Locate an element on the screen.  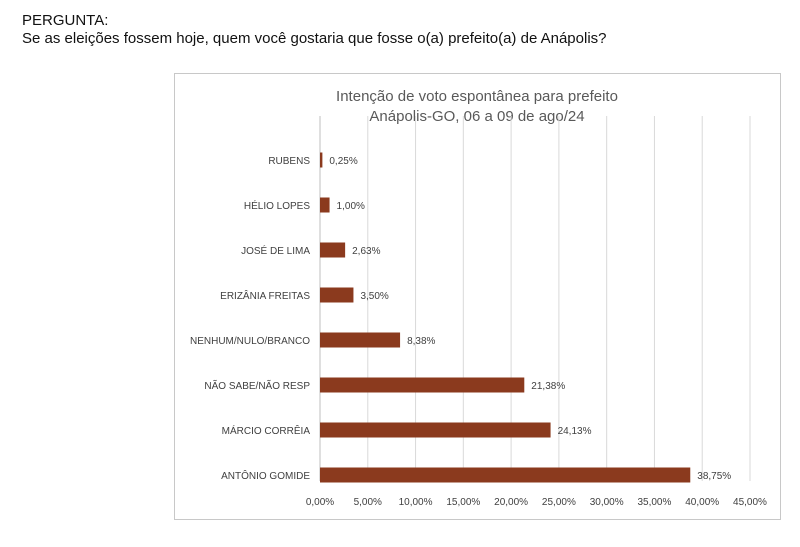
x-tick-label: 15,00% is located at coordinates (463, 502).